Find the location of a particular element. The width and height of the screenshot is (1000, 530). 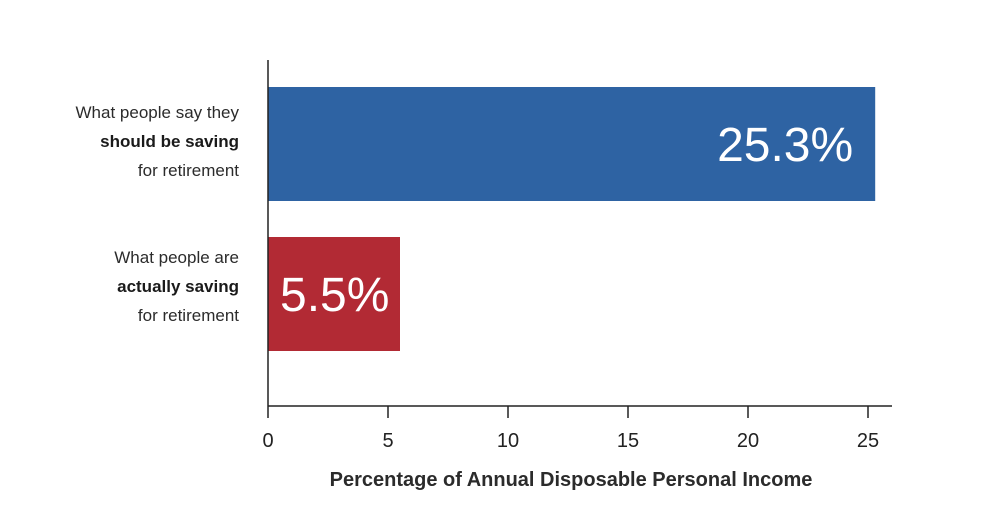

x-tick-label: 5 is located at coordinates (387, 441).